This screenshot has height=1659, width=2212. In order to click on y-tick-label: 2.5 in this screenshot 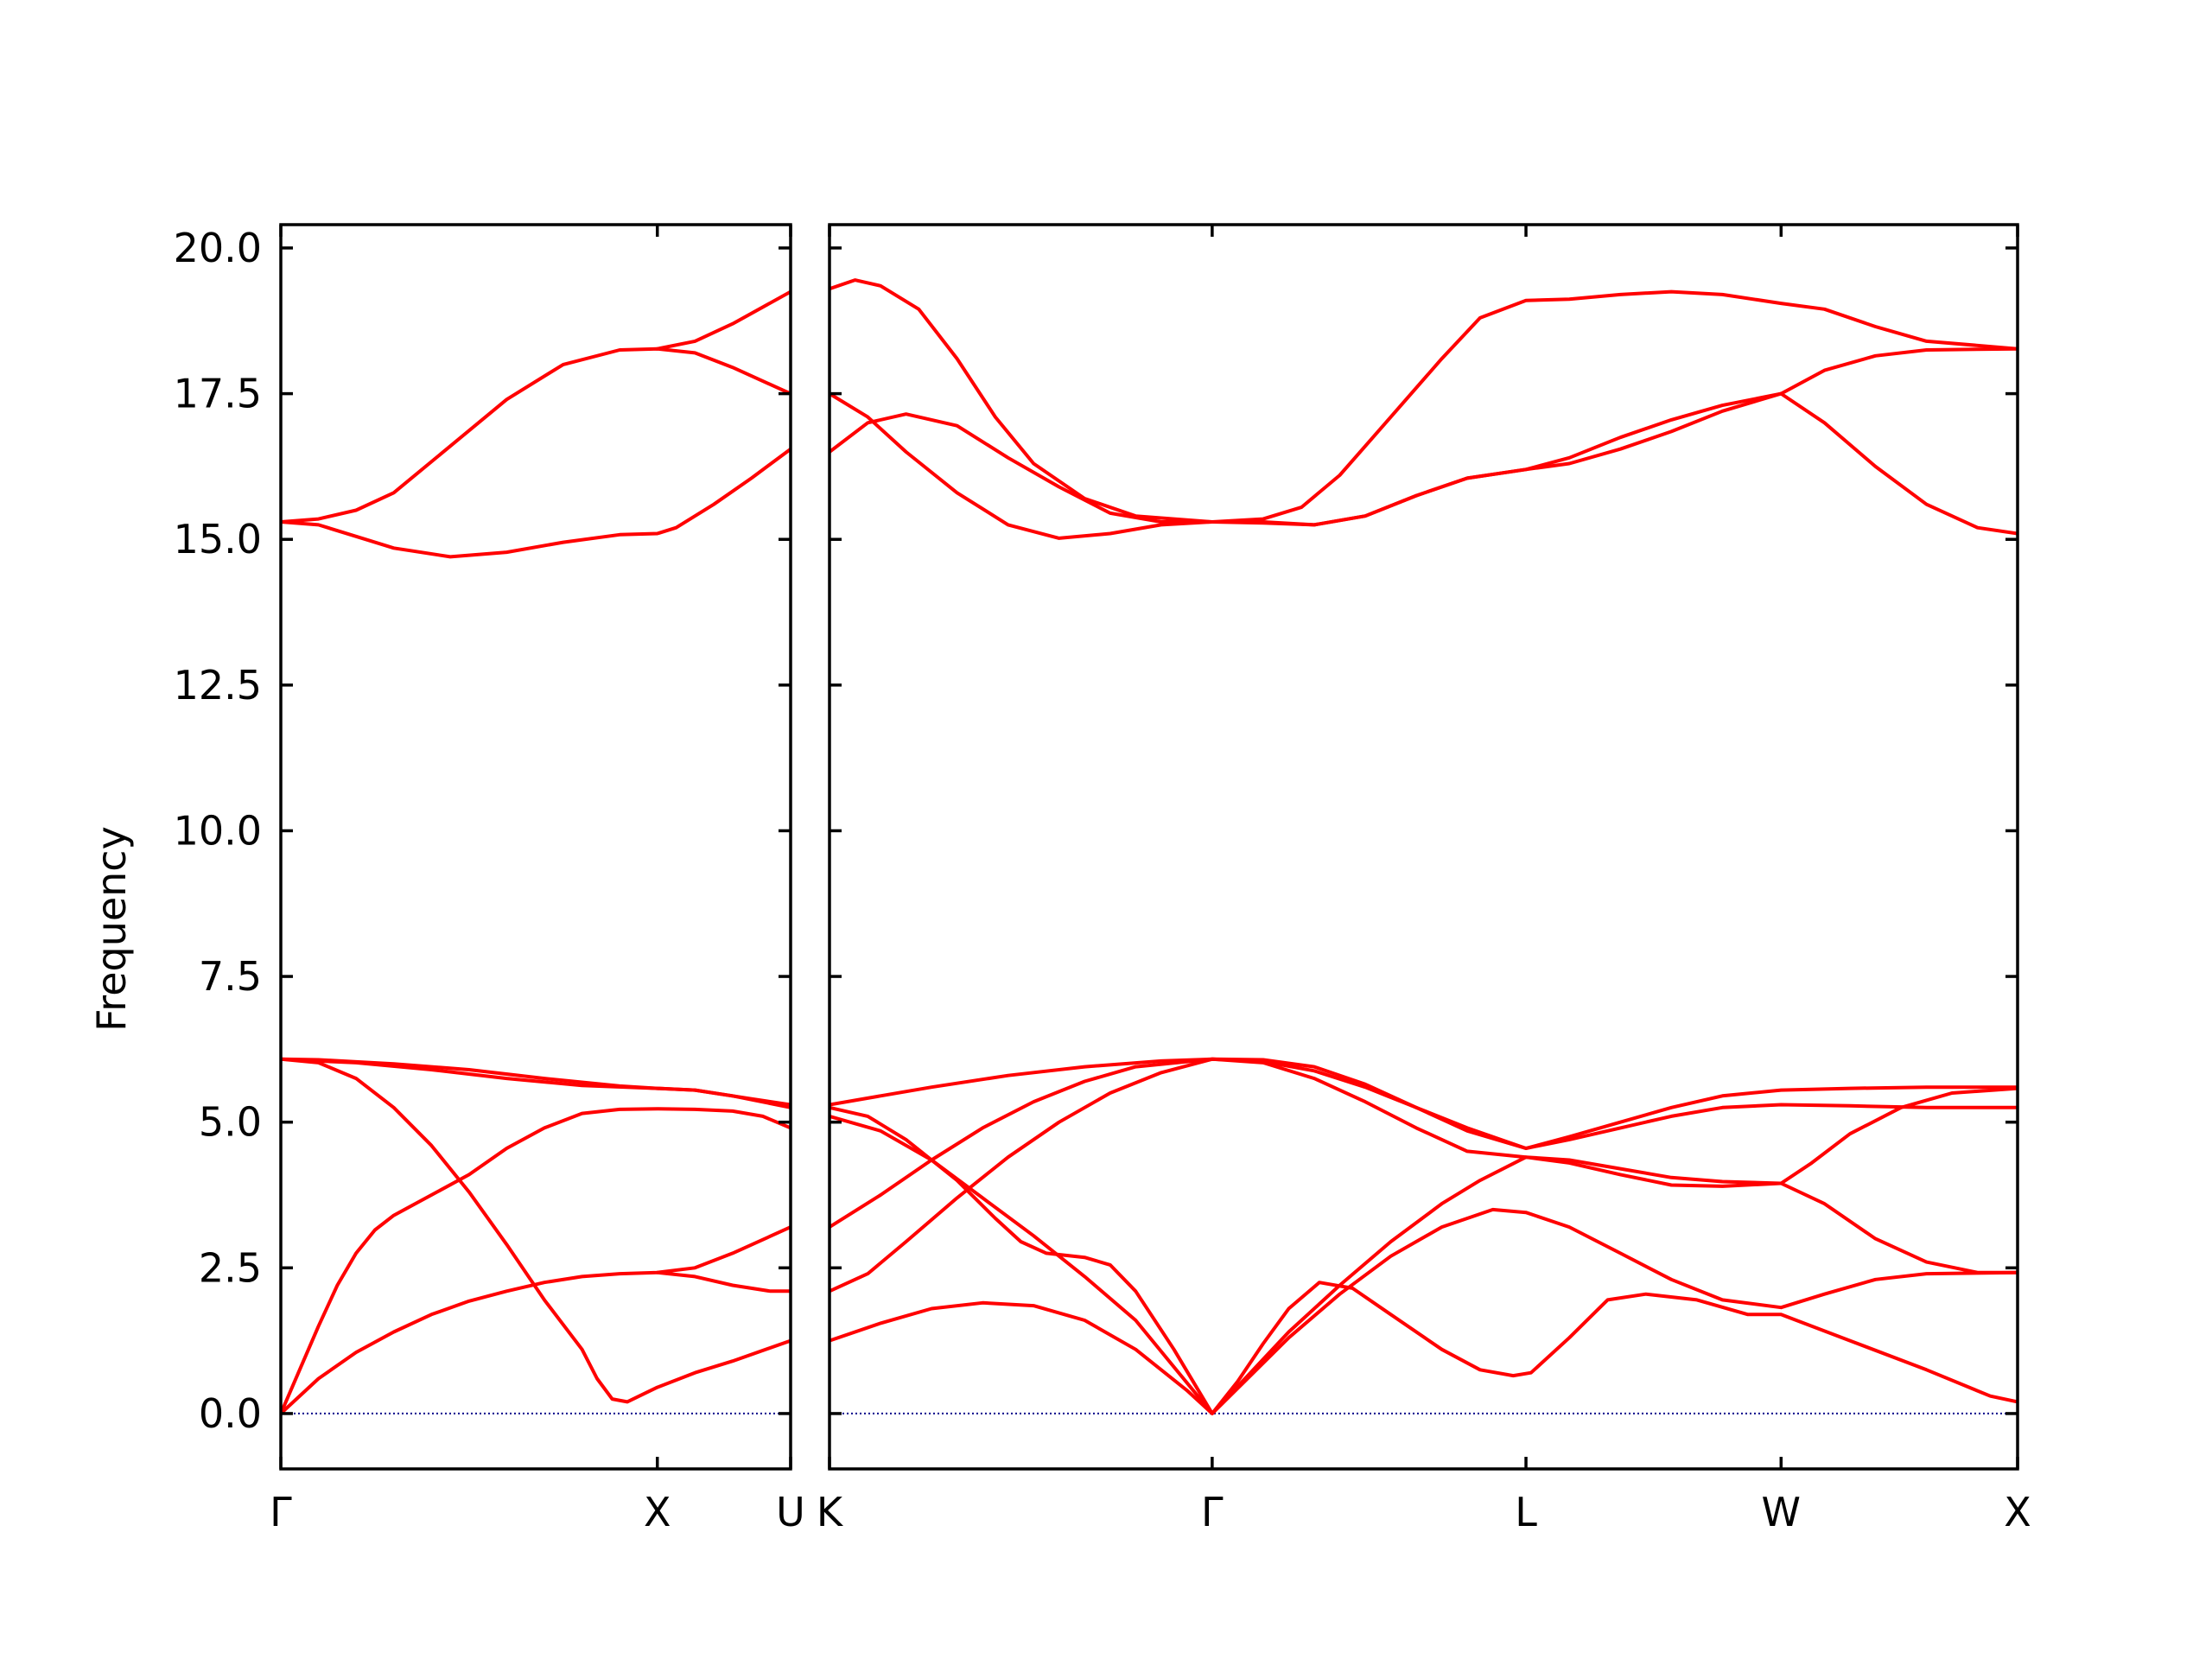, I will do `click(231, 1267)`.